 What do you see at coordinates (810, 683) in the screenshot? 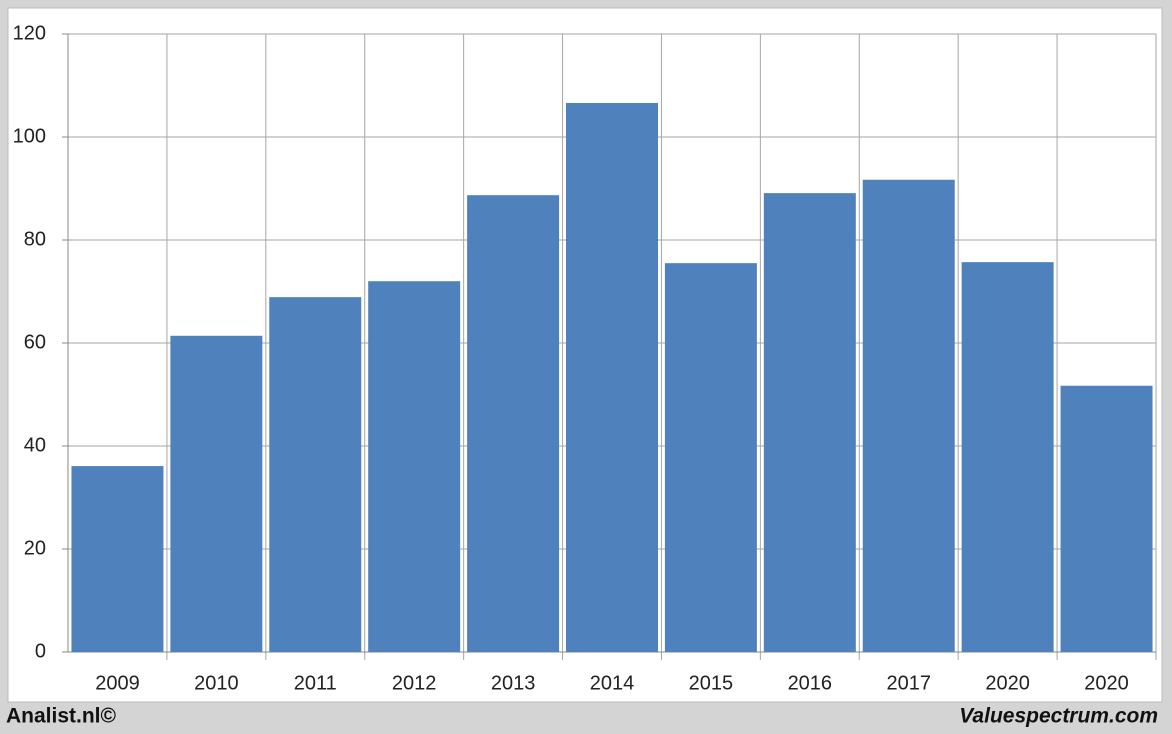
I see `x-tick-label: 2016` at bounding box center [810, 683].